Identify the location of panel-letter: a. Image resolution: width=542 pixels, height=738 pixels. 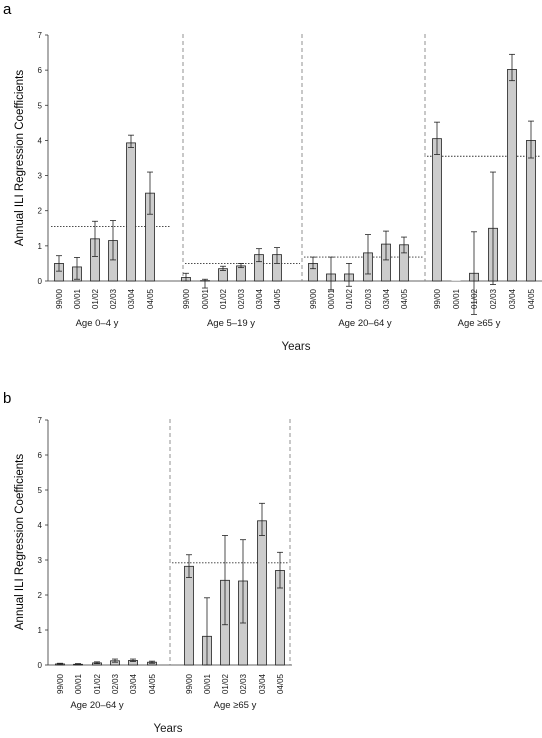
(7, 9).